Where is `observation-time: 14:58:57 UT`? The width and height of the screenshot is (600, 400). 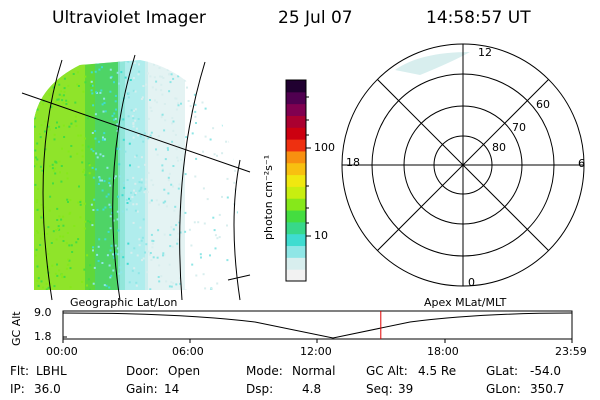 observation-time: 14:58:57 UT is located at coordinates (478, 18).